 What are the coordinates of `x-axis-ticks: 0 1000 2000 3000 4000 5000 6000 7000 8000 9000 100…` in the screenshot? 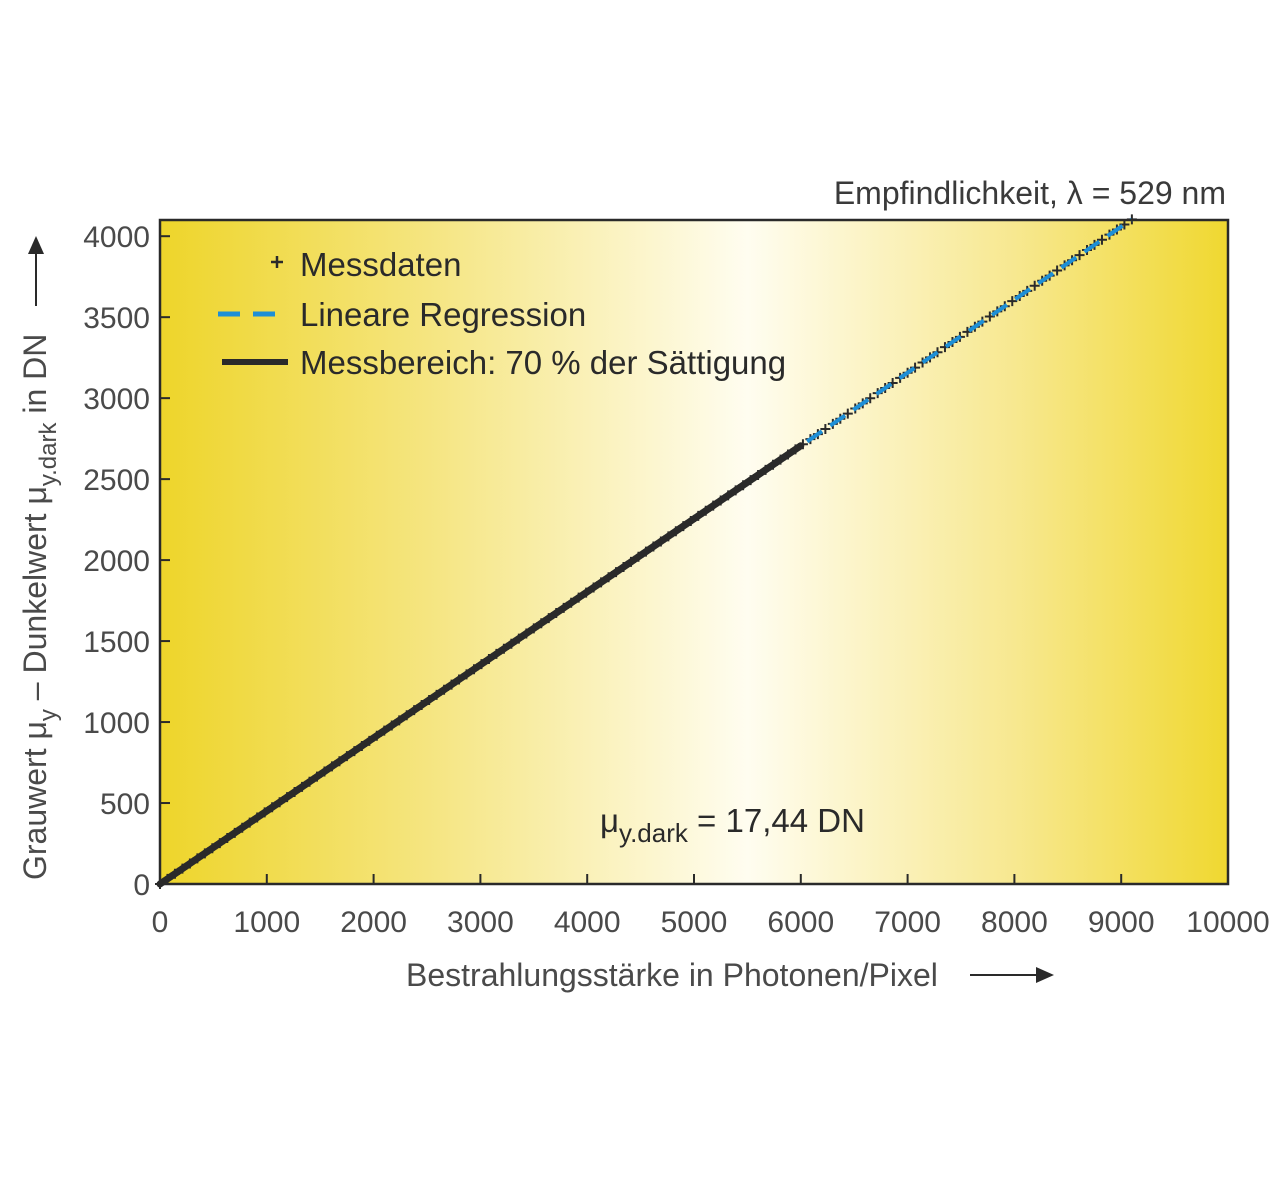 It's located at (711, 906).